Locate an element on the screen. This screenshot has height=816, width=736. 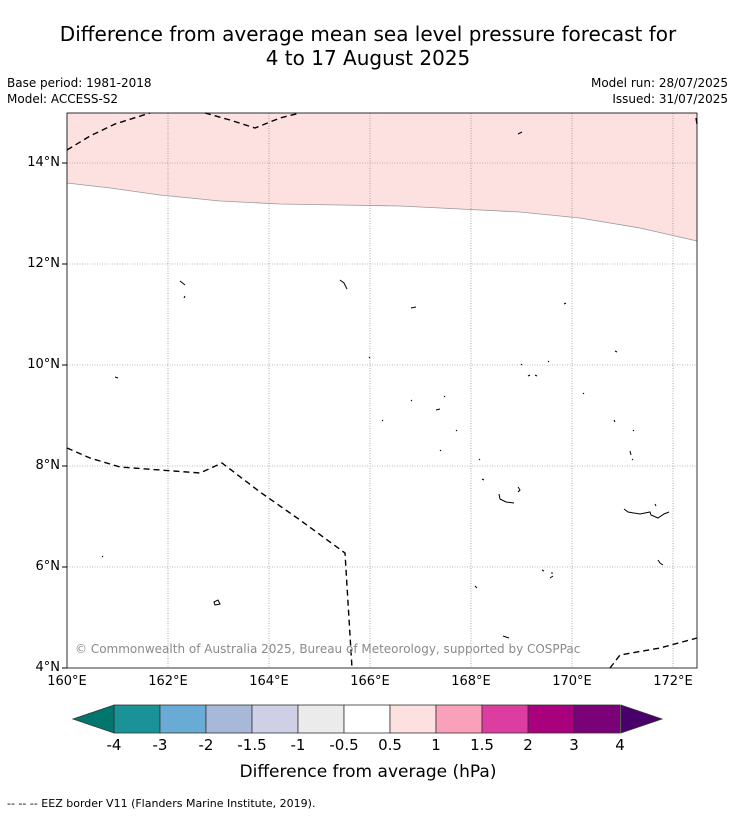
lat-label-8n: 8°N is located at coordinates (48, 465).